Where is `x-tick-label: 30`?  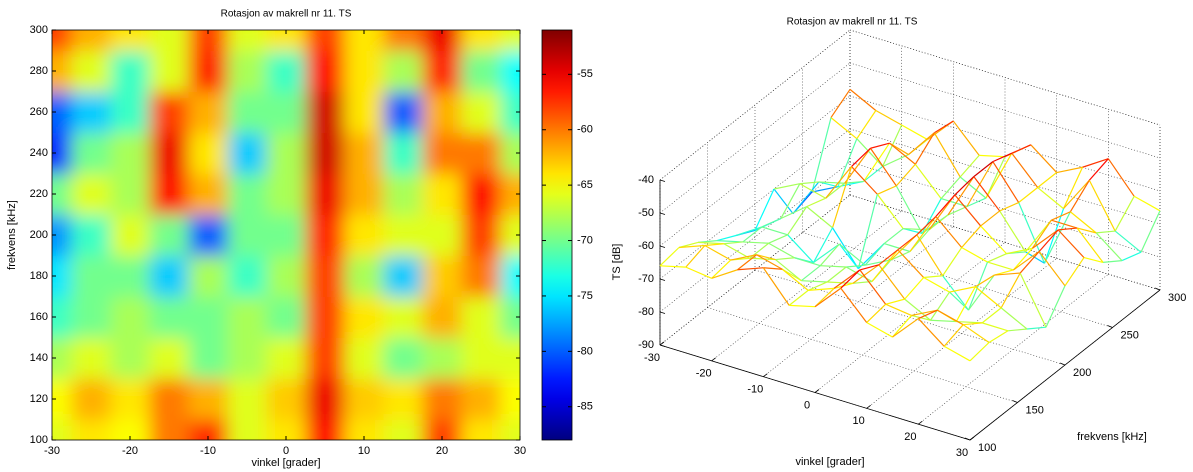
x-tick-label: 30 is located at coordinates (962, 453).